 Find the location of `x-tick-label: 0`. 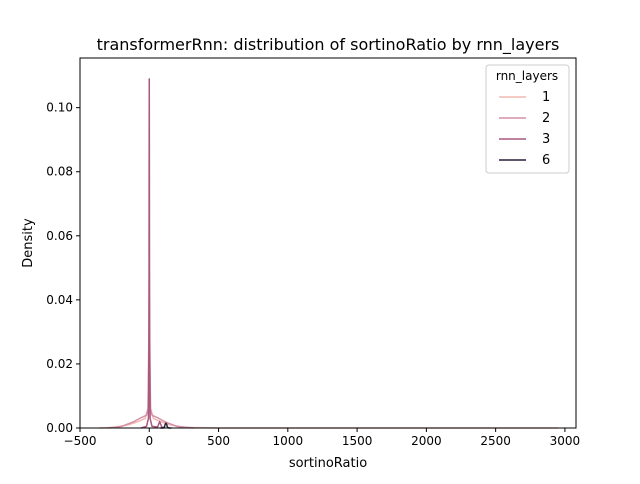

x-tick-label: 0 is located at coordinates (149, 441).